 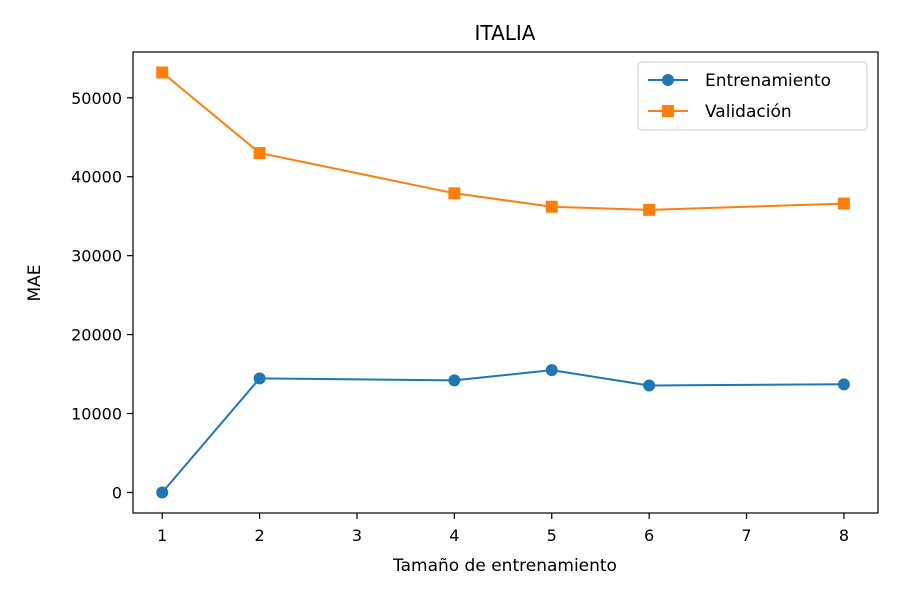 What do you see at coordinates (96, 414) in the screenshot?
I see `y-tick-label: 10000` at bounding box center [96, 414].